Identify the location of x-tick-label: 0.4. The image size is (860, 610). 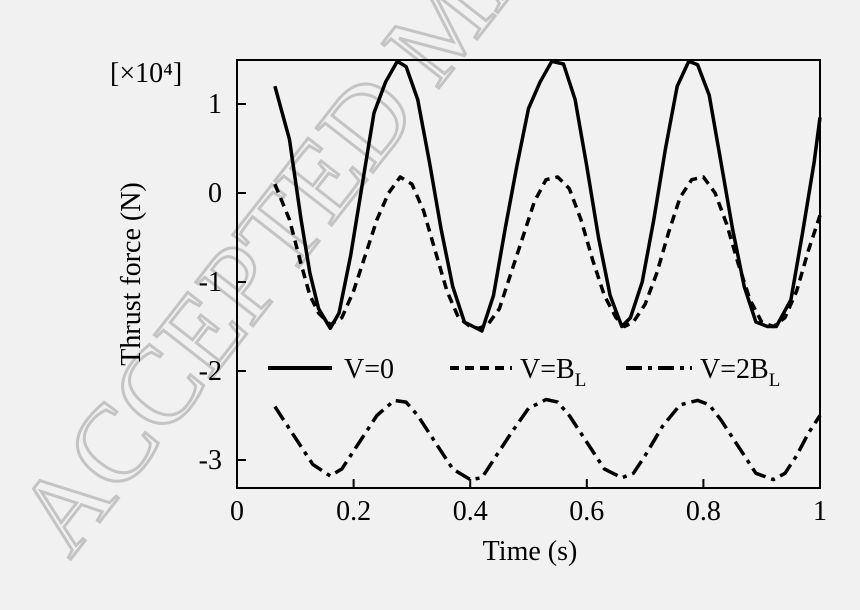
(470, 511).